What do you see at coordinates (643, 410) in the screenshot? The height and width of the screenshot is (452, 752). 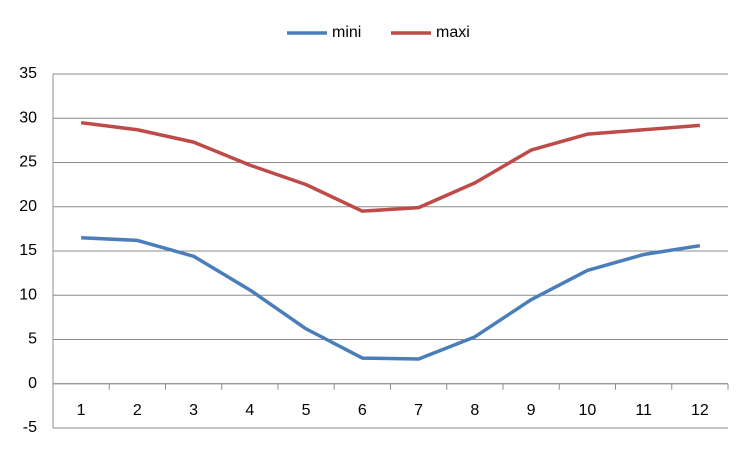 I see `x-tick-label: 11` at bounding box center [643, 410].